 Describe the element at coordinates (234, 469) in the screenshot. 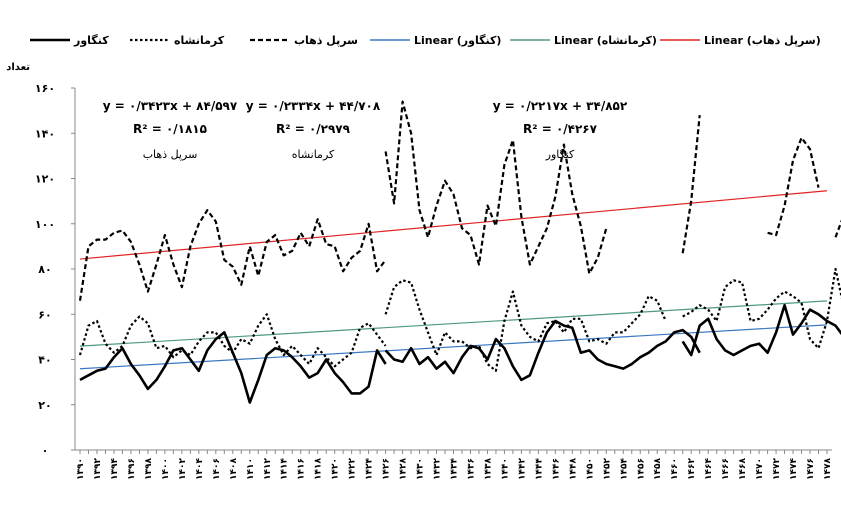

I see `x-tick-label: ۱۴۰۸` at that location.